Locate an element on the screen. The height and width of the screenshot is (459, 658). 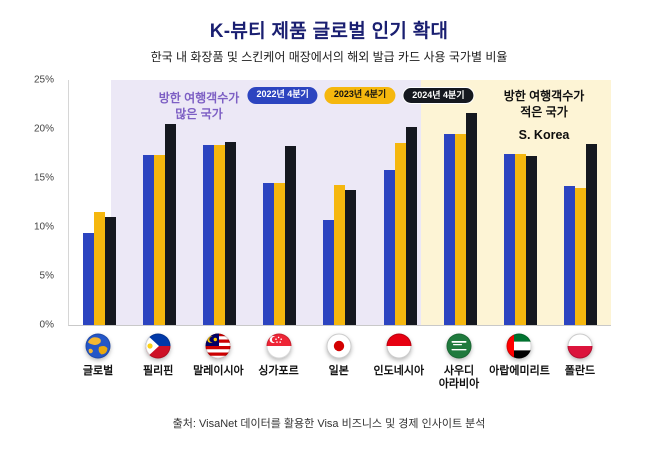
x-axis: 글로벌 필리핀 말레이시아 싱가포르 일본 인도네시아 사우디 아라비아 아랍에미리트 폴란드 is located at coordinates (339, 362).